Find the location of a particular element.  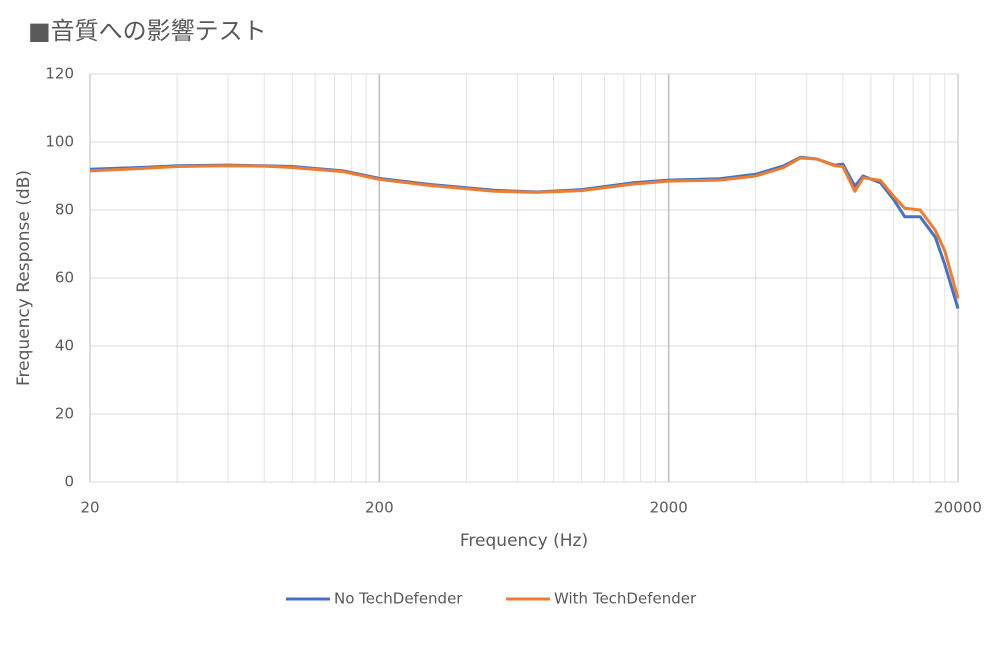

x-tick-label: 2000 is located at coordinates (669, 508).